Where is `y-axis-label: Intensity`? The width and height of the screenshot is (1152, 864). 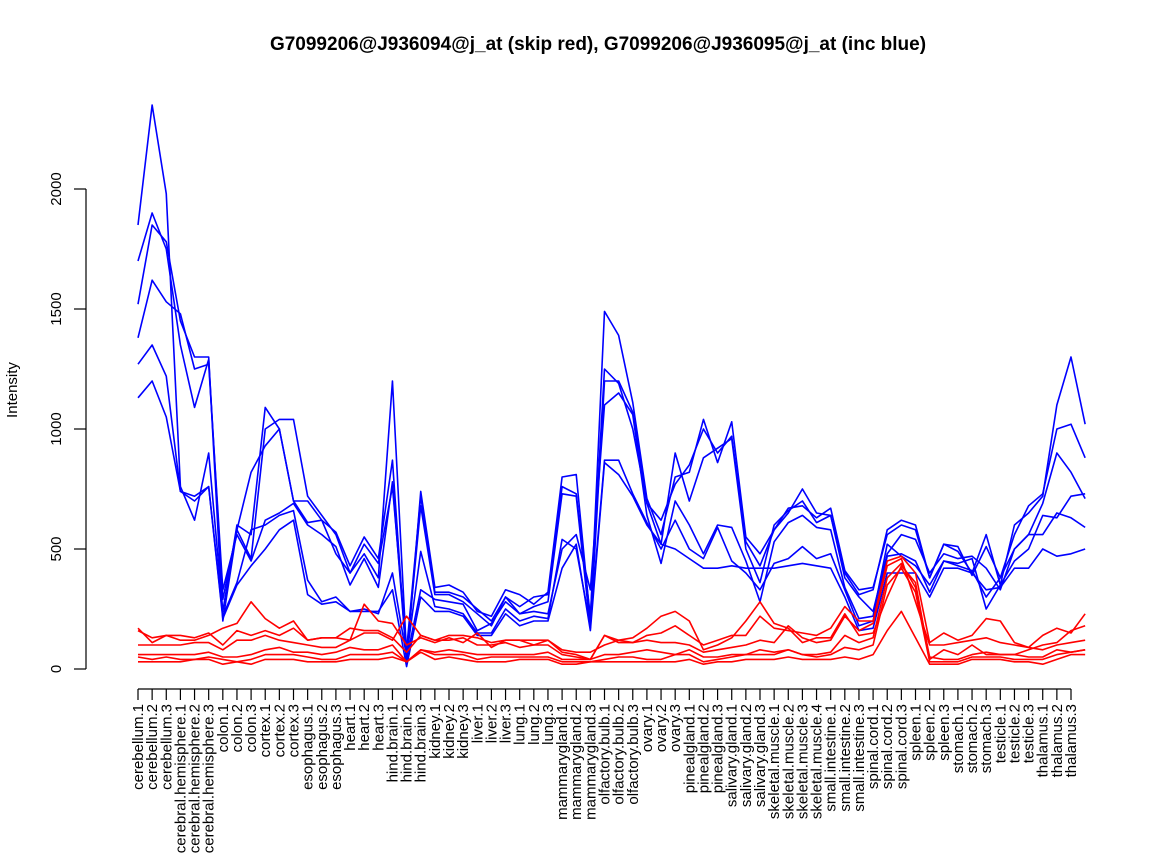 y-axis-label: Intensity is located at coordinates (12, 390).